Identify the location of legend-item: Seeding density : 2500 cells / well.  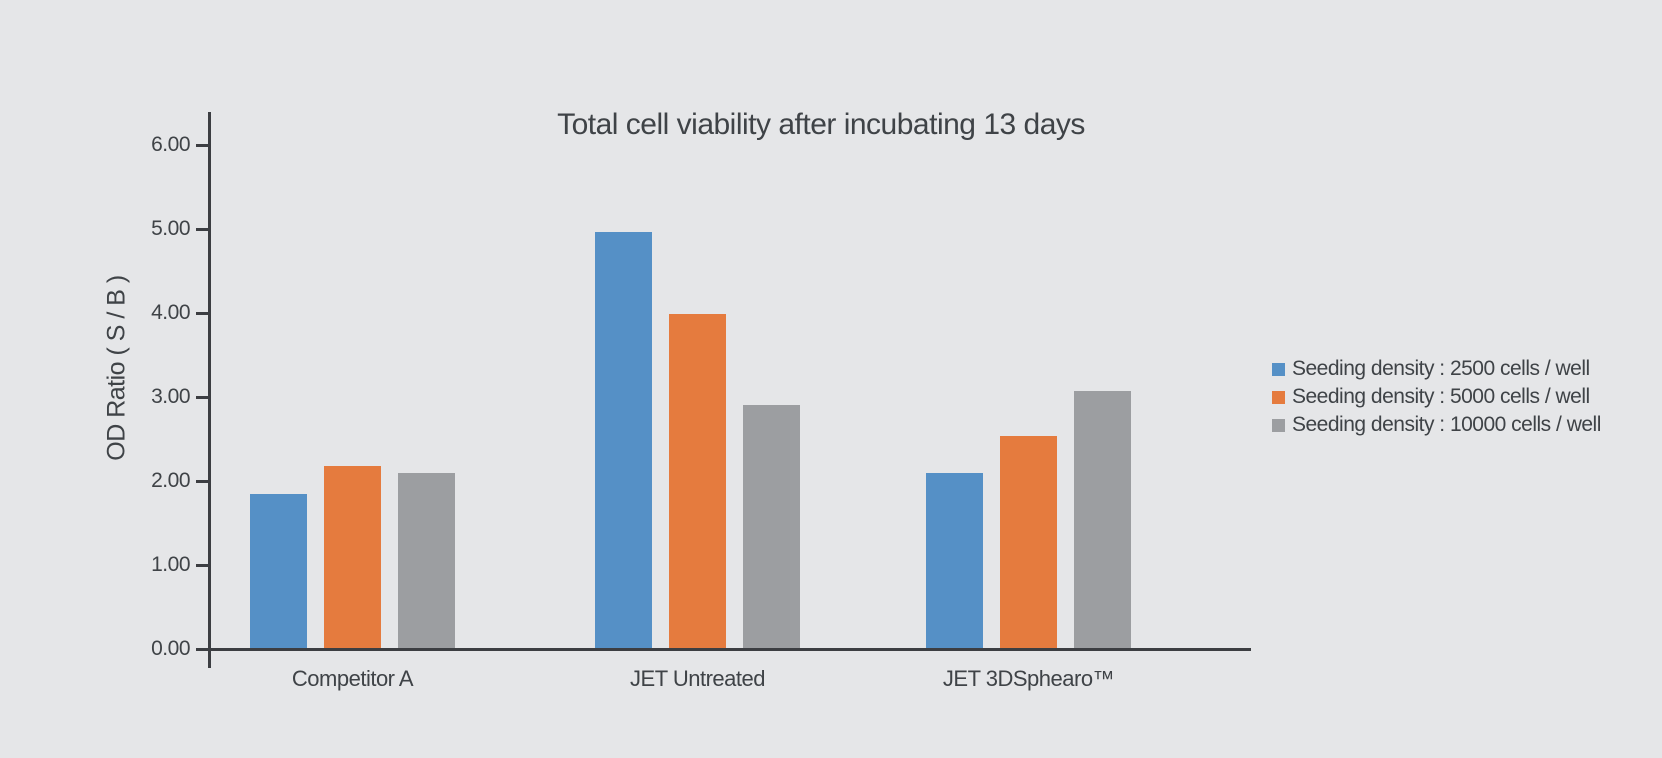
(1436, 369).